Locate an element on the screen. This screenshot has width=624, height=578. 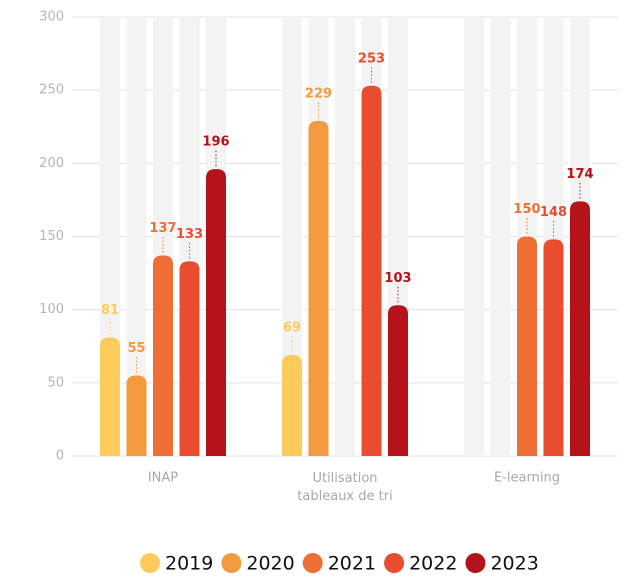
legend-label: 2021 is located at coordinates (352, 564).